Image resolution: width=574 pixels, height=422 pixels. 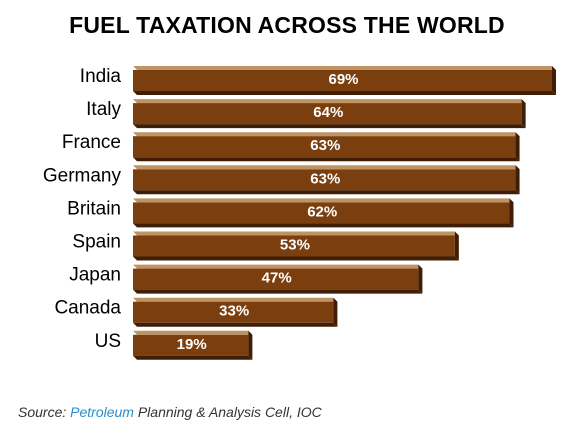 I want to click on category-label-canada: Canada, so click(x=87, y=308).